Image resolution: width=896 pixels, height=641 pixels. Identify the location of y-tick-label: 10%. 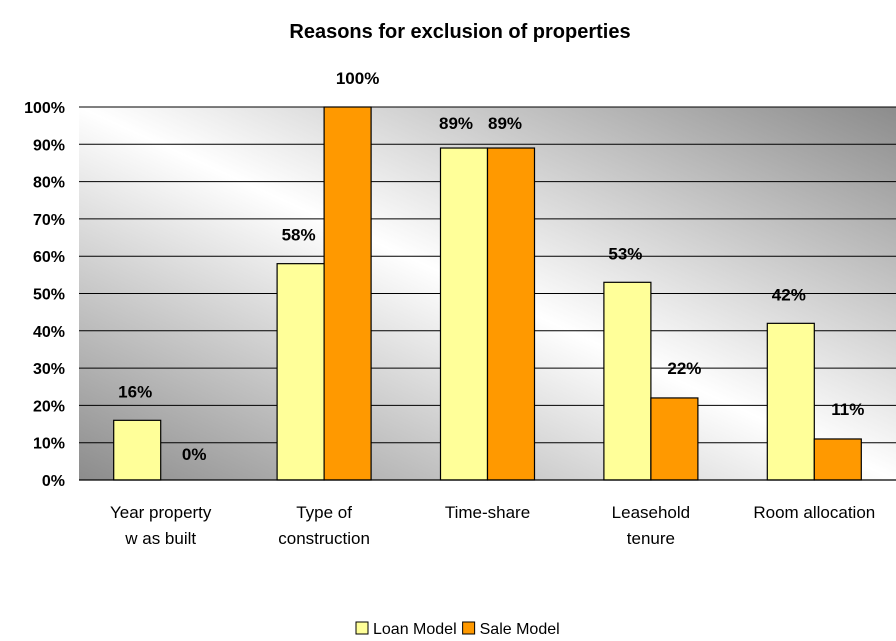
(49, 444).